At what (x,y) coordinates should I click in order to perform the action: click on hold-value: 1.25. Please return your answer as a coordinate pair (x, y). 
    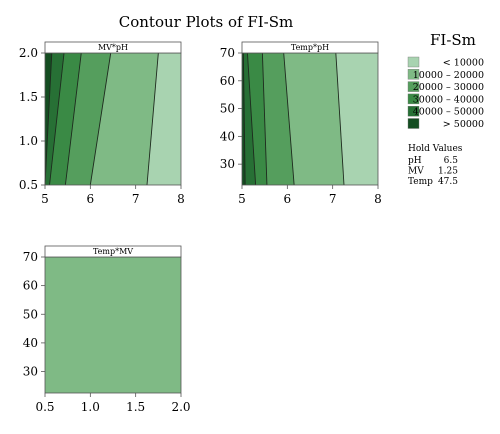
    Looking at the image, I should click on (448, 172).